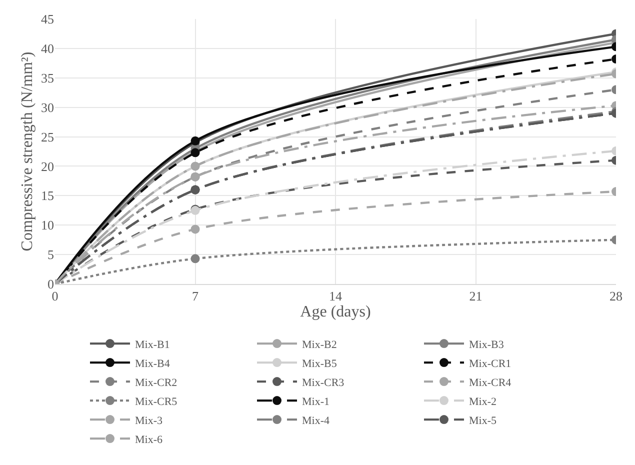 This screenshot has width=635, height=465. What do you see at coordinates (27, 152) in the screenshot?
I see `y-axis-title: Compressive strength (N/mm²)` at bounding box center [27, 152].